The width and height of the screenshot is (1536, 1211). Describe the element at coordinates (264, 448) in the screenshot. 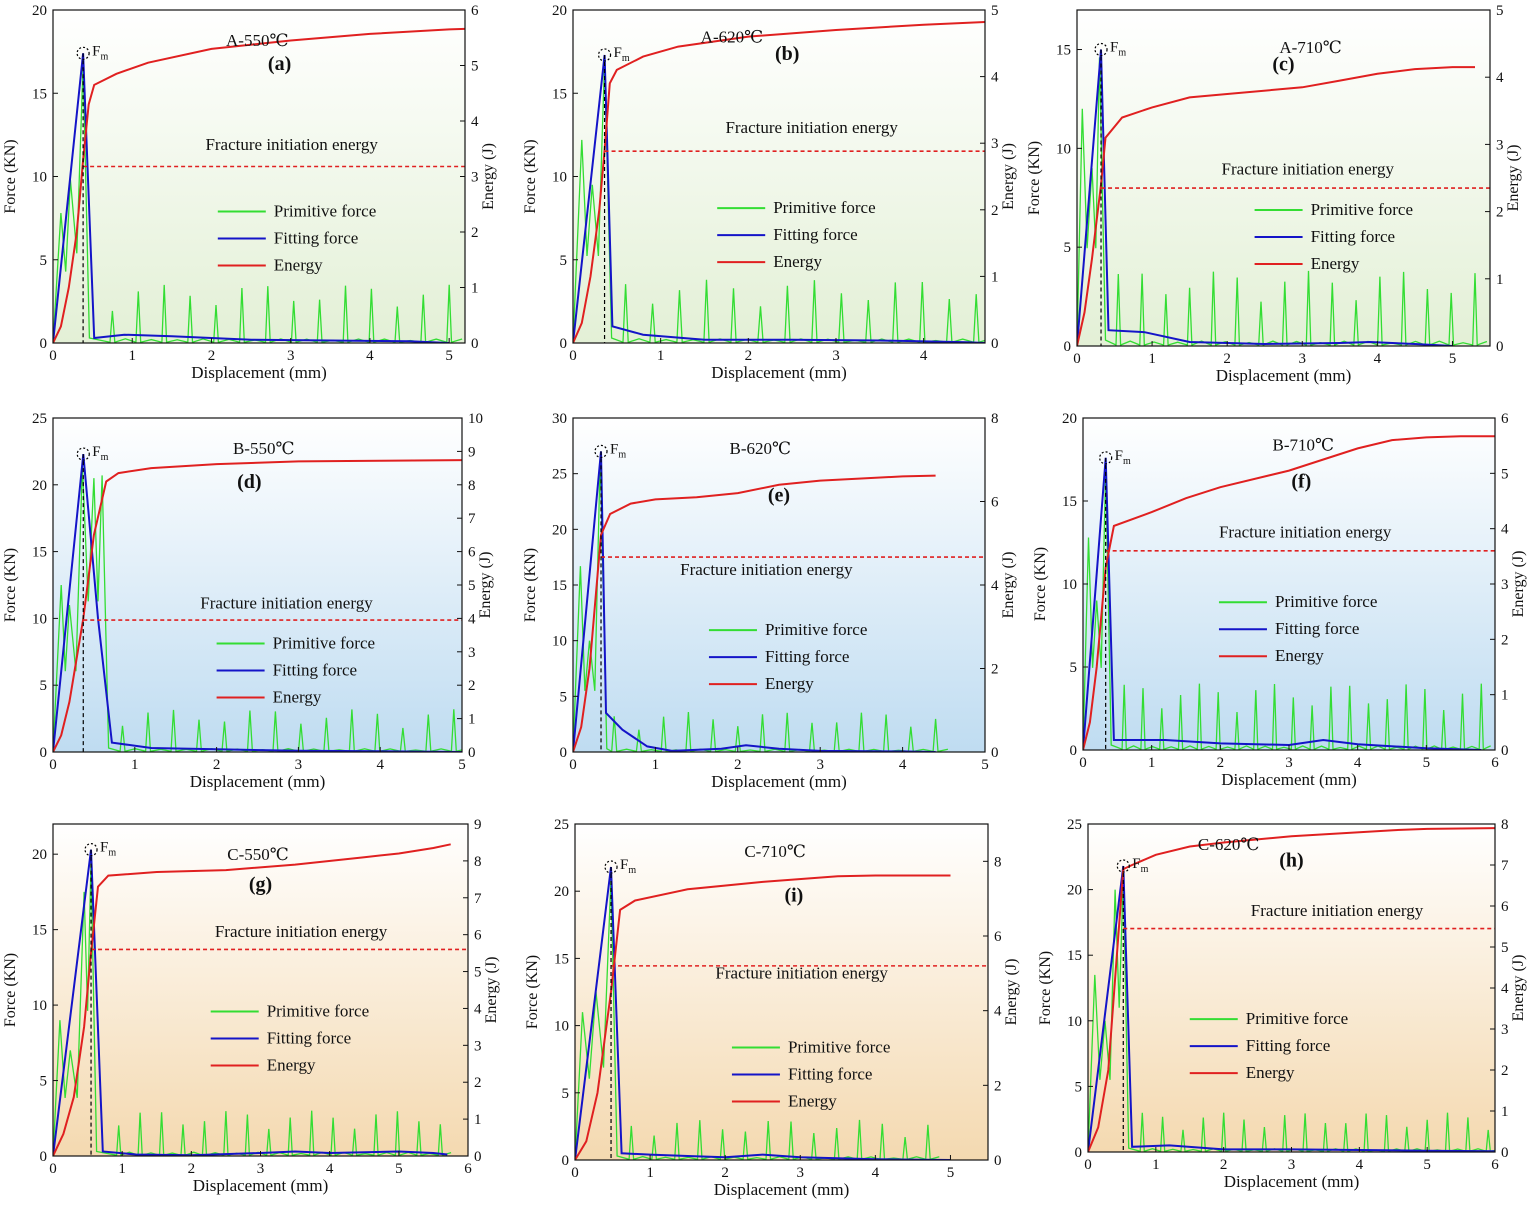

I see `chart-title: B-550℃` at that location.